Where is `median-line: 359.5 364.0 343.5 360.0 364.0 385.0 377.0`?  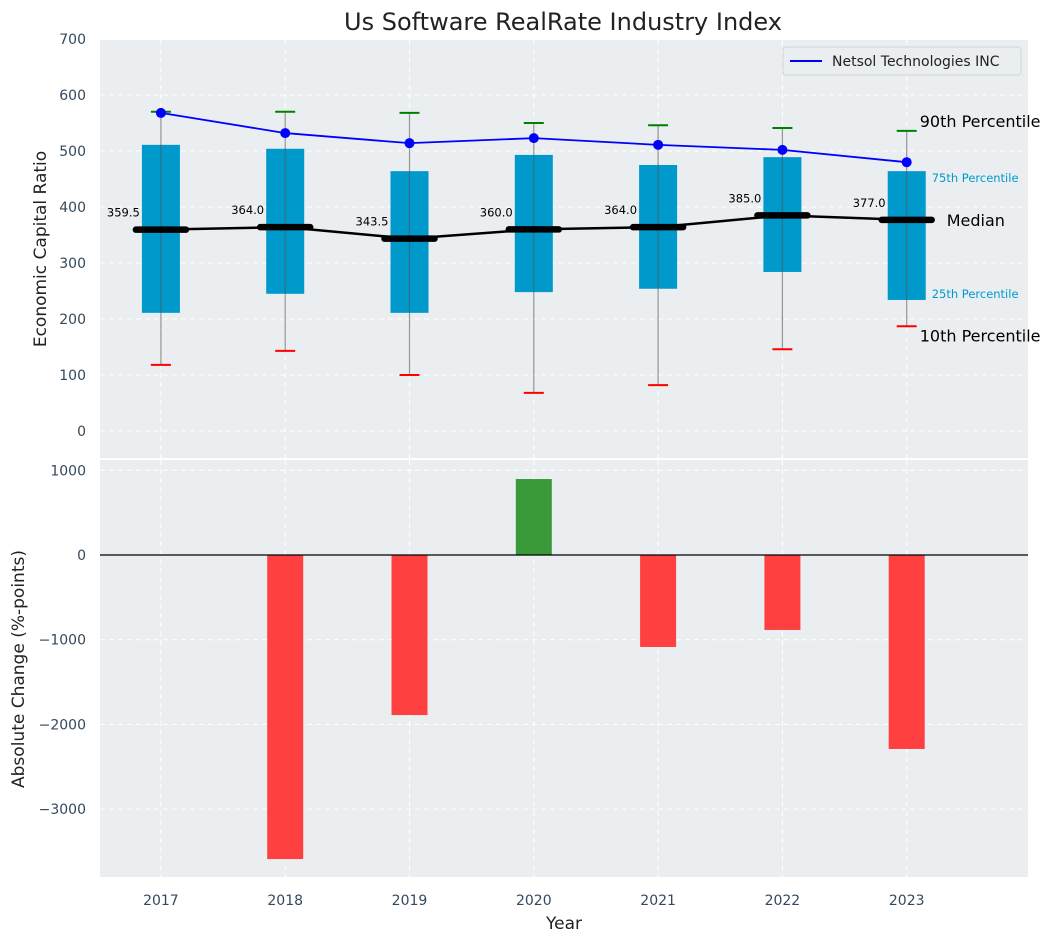 median-line: 359.5 364.0 343.5 360.0 364.0 385.0 377.0 is located at coordinates (521, 216).